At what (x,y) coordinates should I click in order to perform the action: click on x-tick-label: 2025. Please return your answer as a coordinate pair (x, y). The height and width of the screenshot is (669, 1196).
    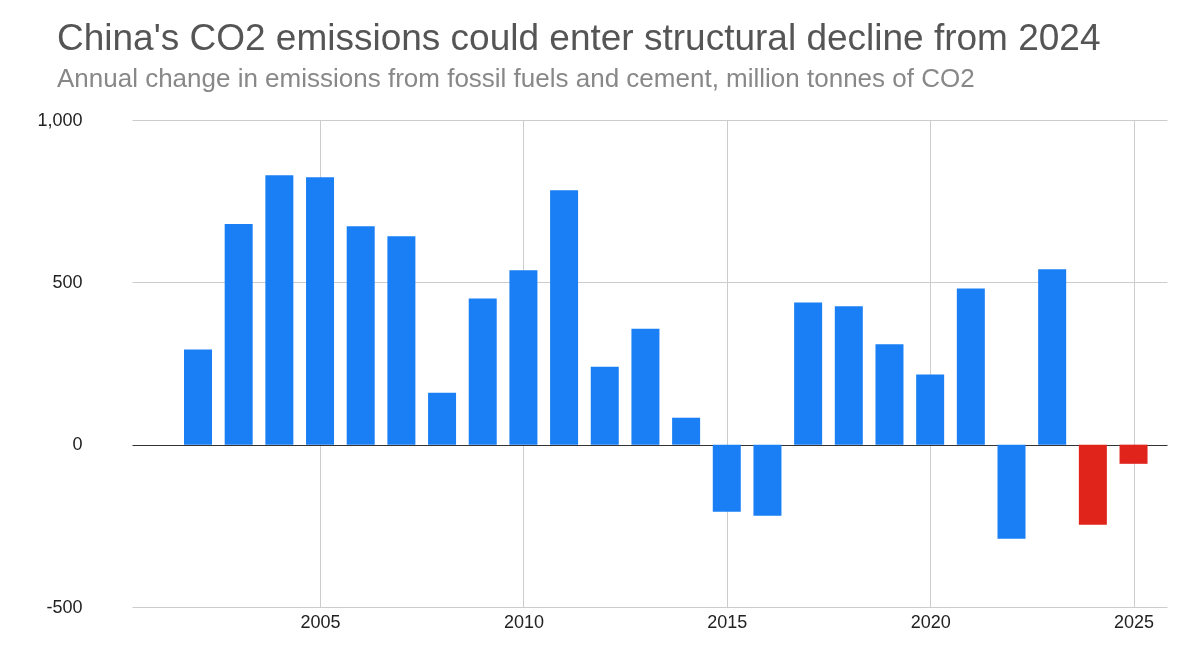
    Looking at the image, I should click on (1134, 621).